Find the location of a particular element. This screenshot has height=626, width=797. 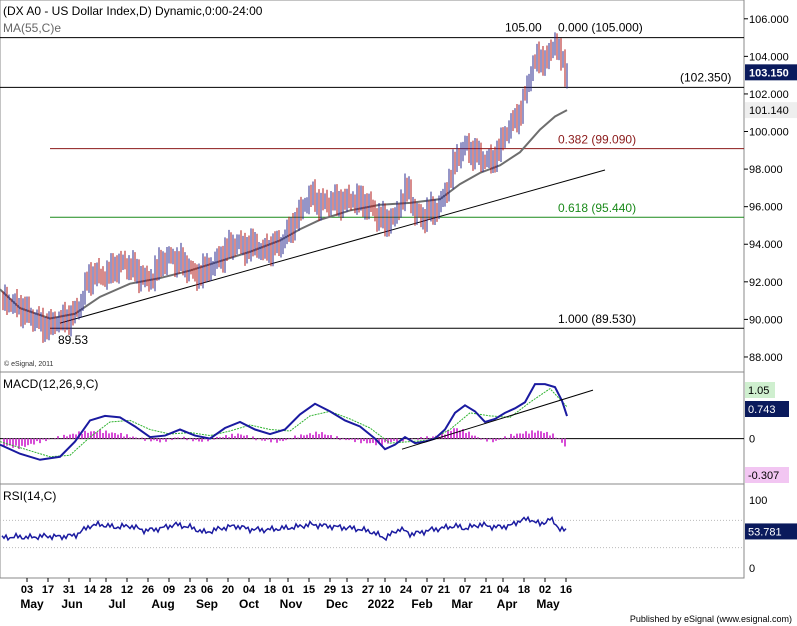

last-price-box is located at coordinates (771, 72).